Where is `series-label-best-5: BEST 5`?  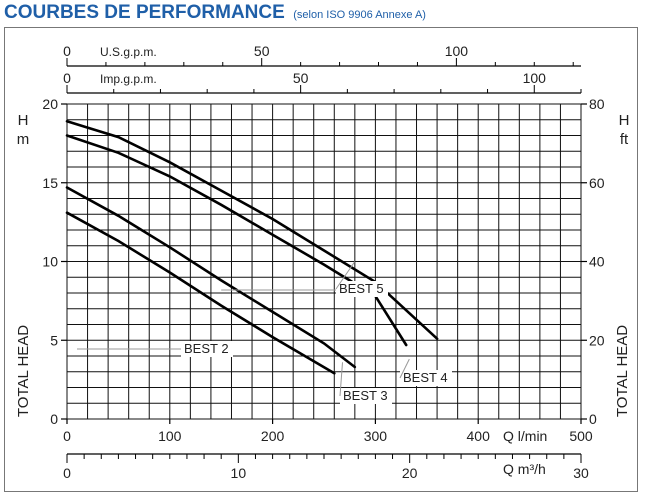
series-label-best-5: BEST 5 is located at coordinates (361, 288).